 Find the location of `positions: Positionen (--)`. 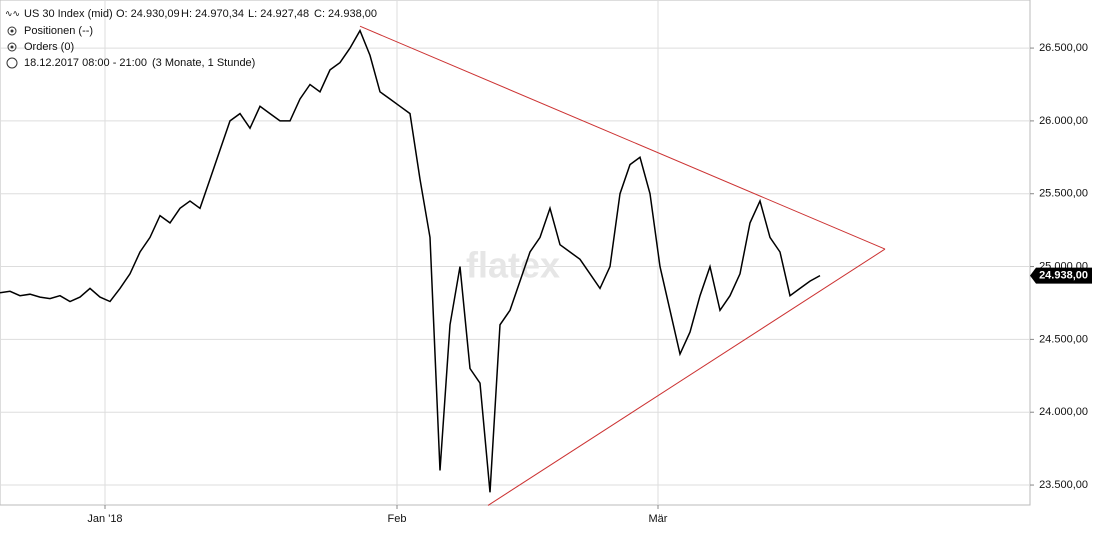

positions: Positionen (--) is located at coordinates (58, 31).